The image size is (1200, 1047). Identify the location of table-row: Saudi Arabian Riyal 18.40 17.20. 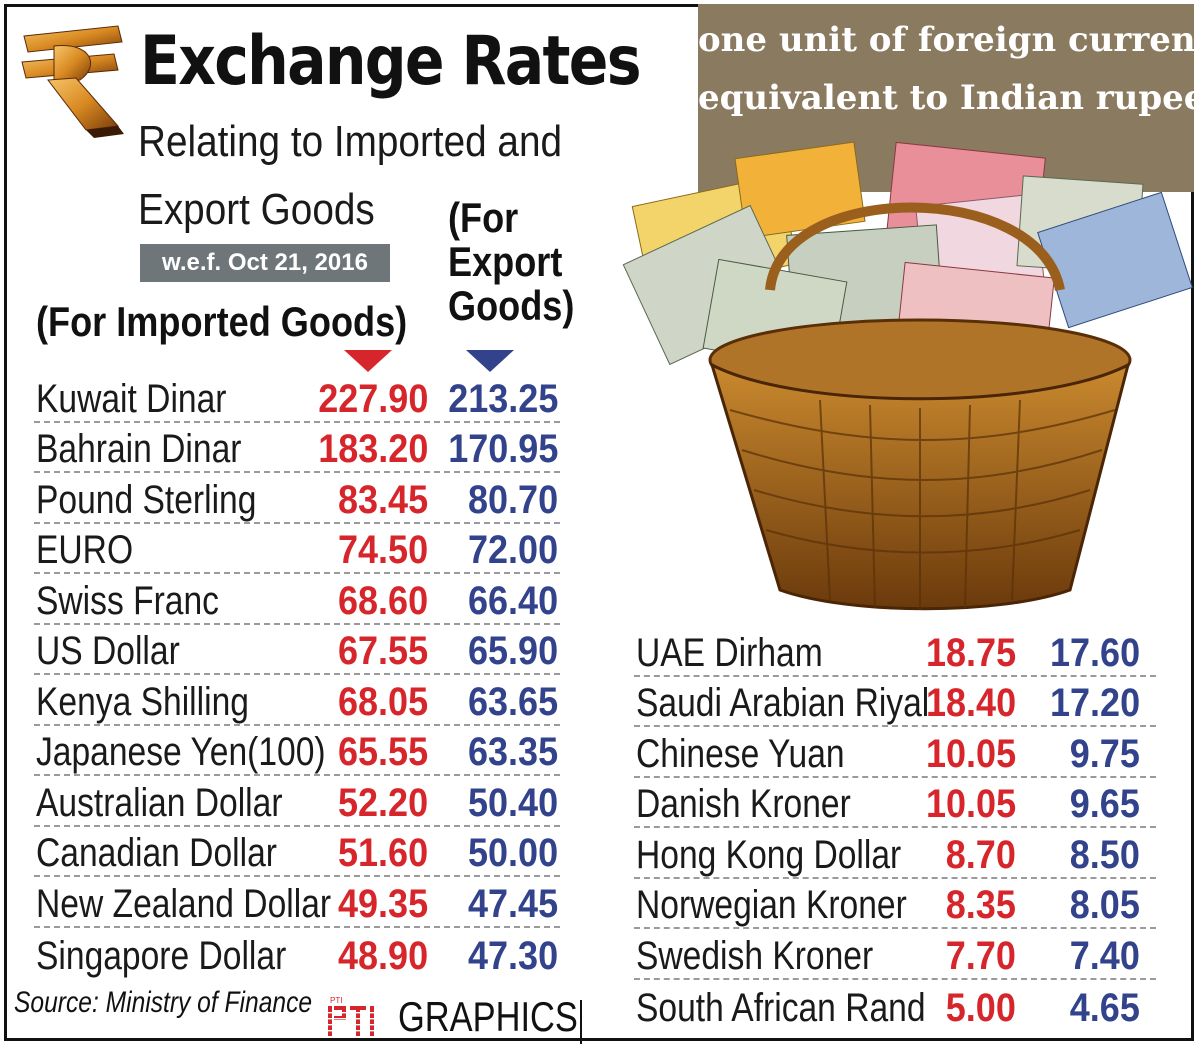
(895, 702).